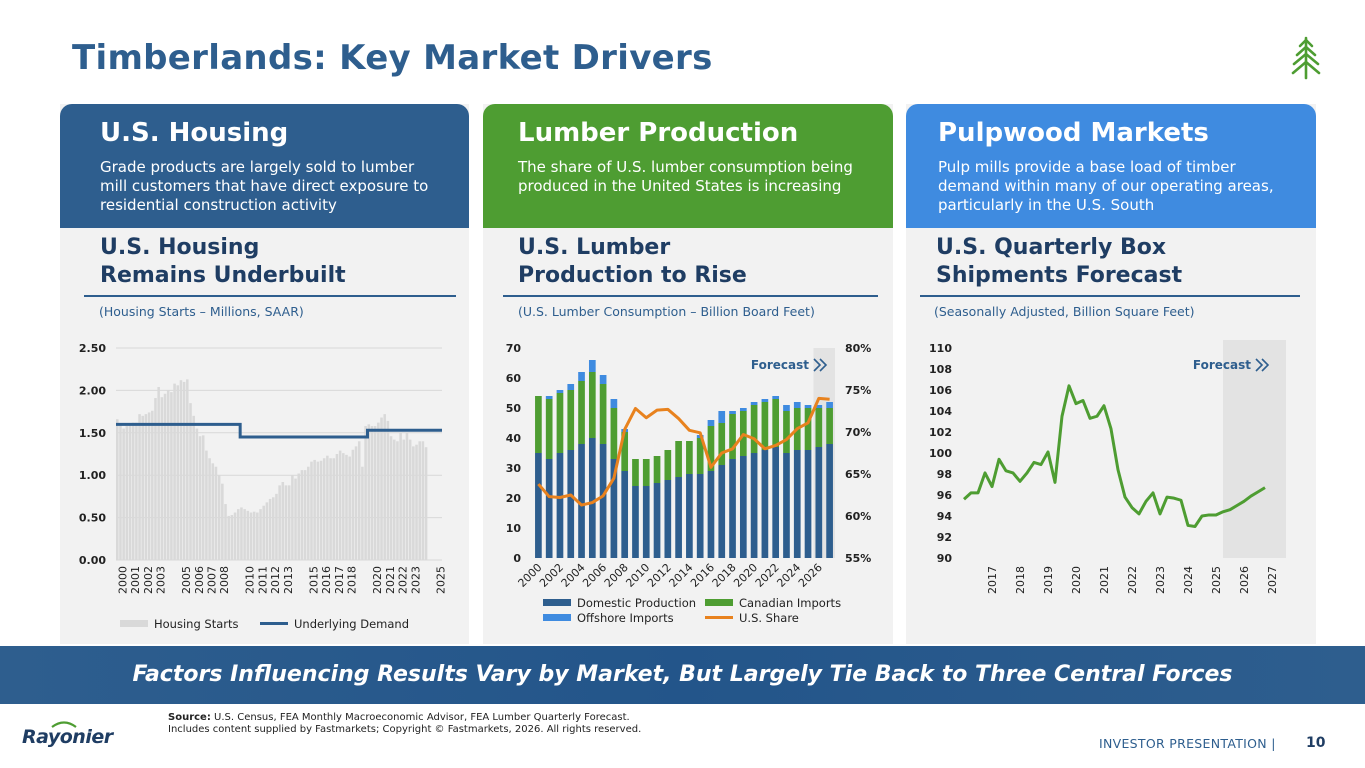  What do you see at coordinates (514, 498) in the screenshot?
I see `y-tick-label: 20` at bounding box center [514, 498].